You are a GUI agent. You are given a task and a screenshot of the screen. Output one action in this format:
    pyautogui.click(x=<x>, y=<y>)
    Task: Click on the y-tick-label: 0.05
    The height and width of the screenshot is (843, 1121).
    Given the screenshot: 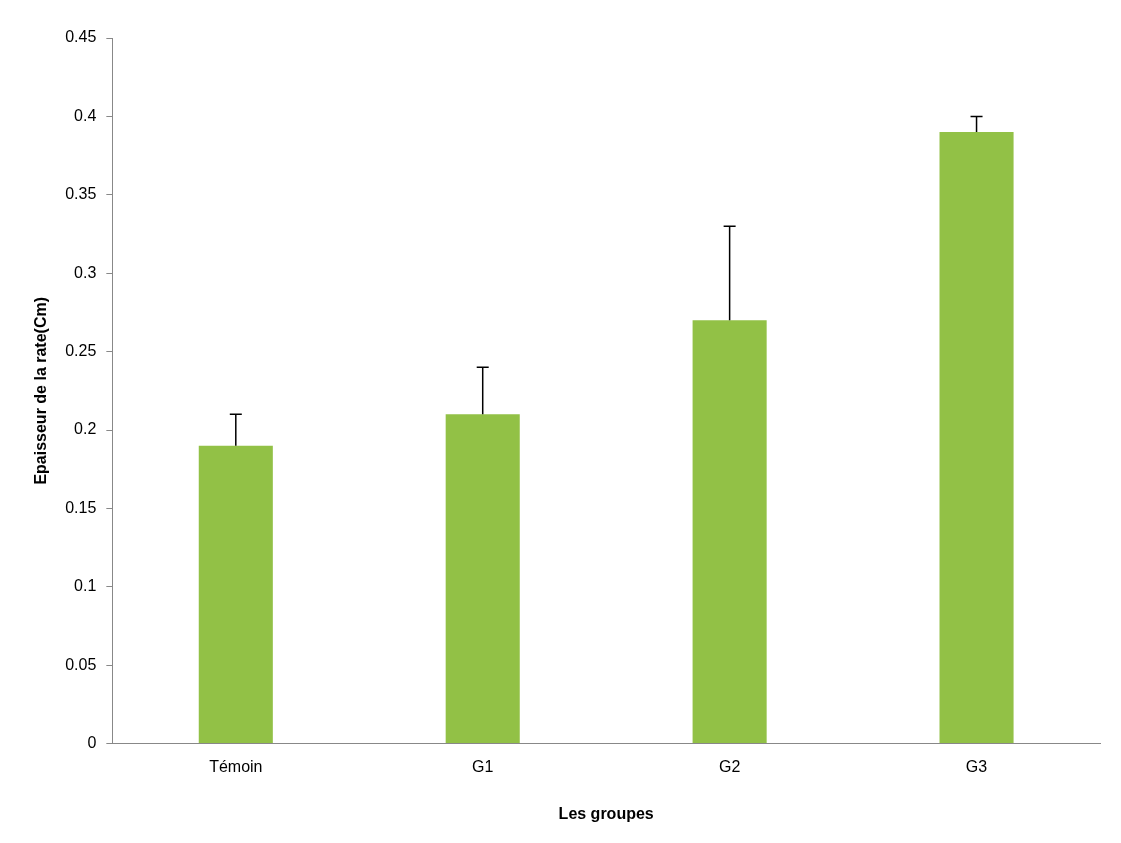 What is the action you would take?
    pyautogui.click(x=81, y=664)
    